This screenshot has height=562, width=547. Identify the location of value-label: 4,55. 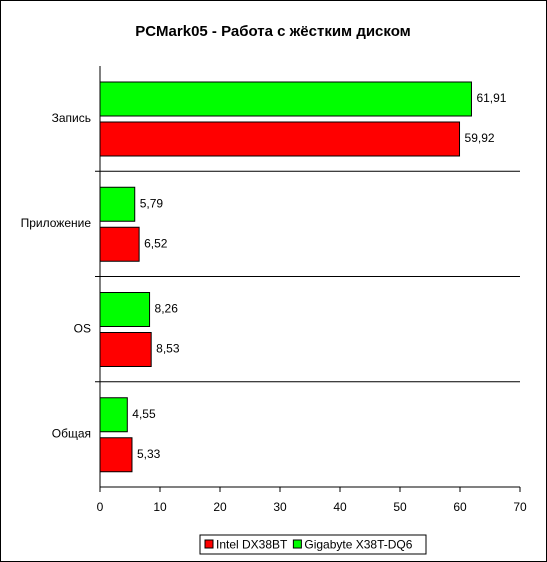
(144, 414).